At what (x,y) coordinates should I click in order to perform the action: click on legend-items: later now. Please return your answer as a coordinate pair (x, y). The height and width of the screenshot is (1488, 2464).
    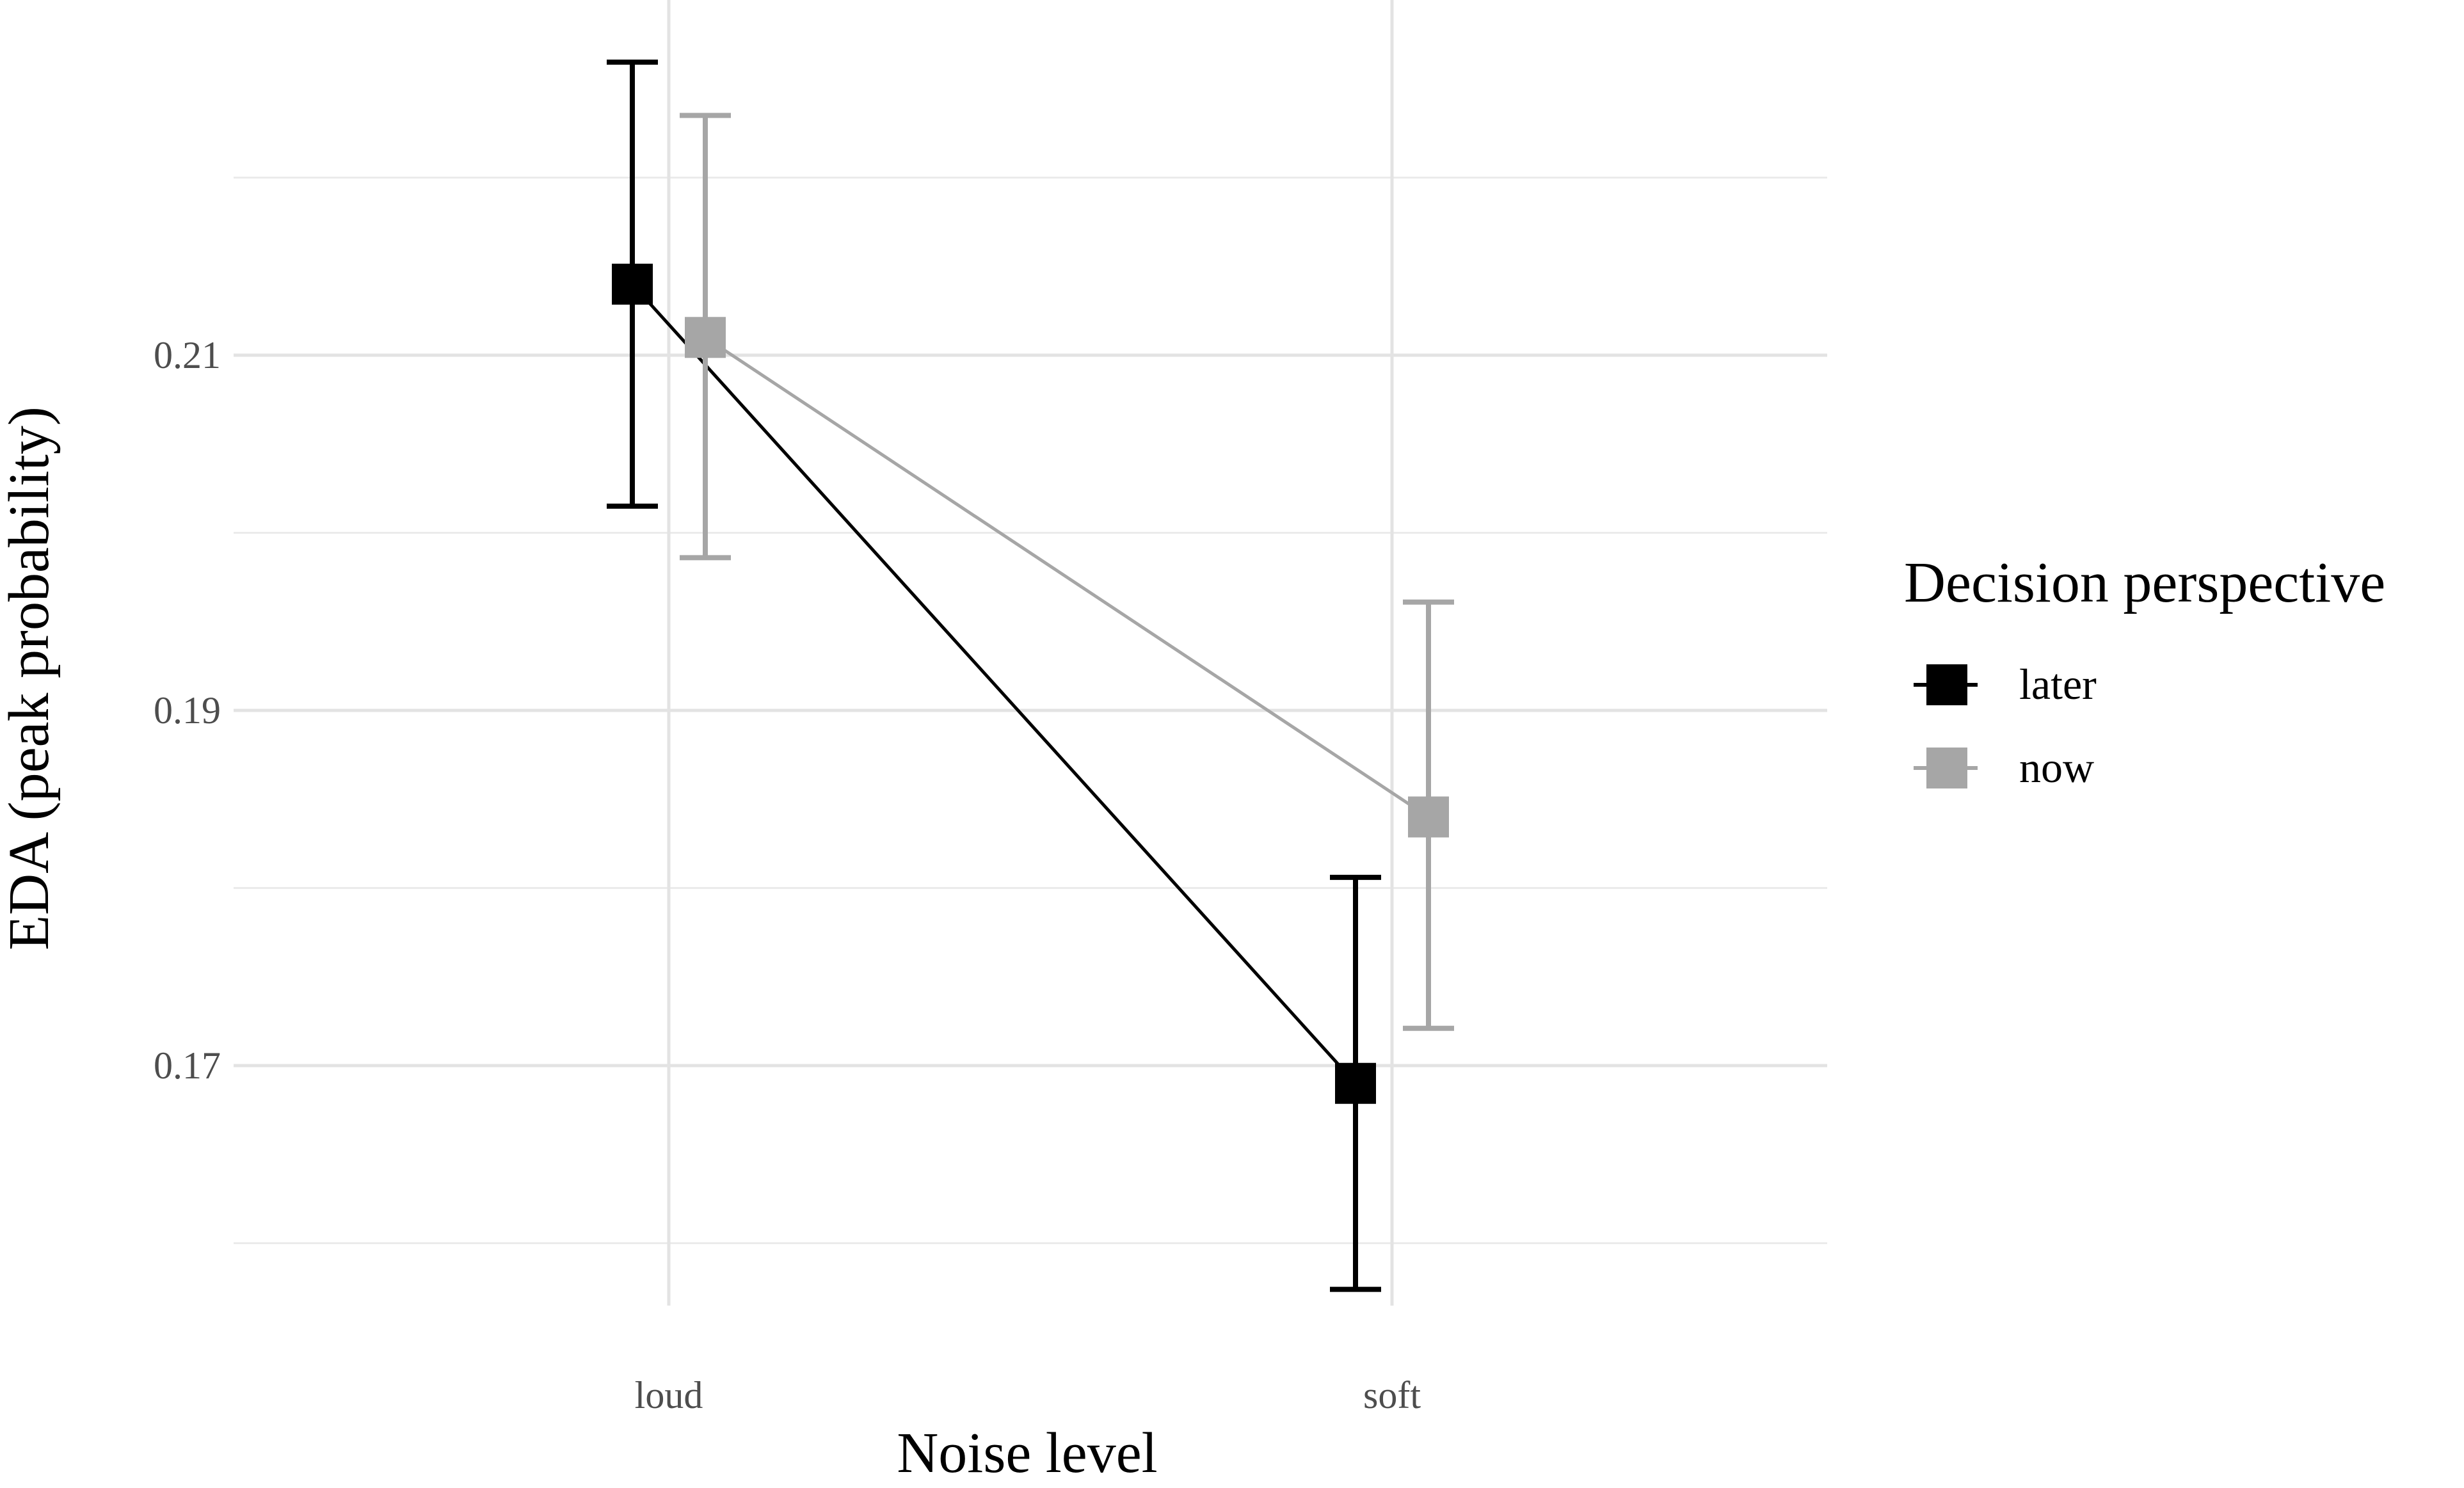
    Looking at the image, I should click on (2005, 726).